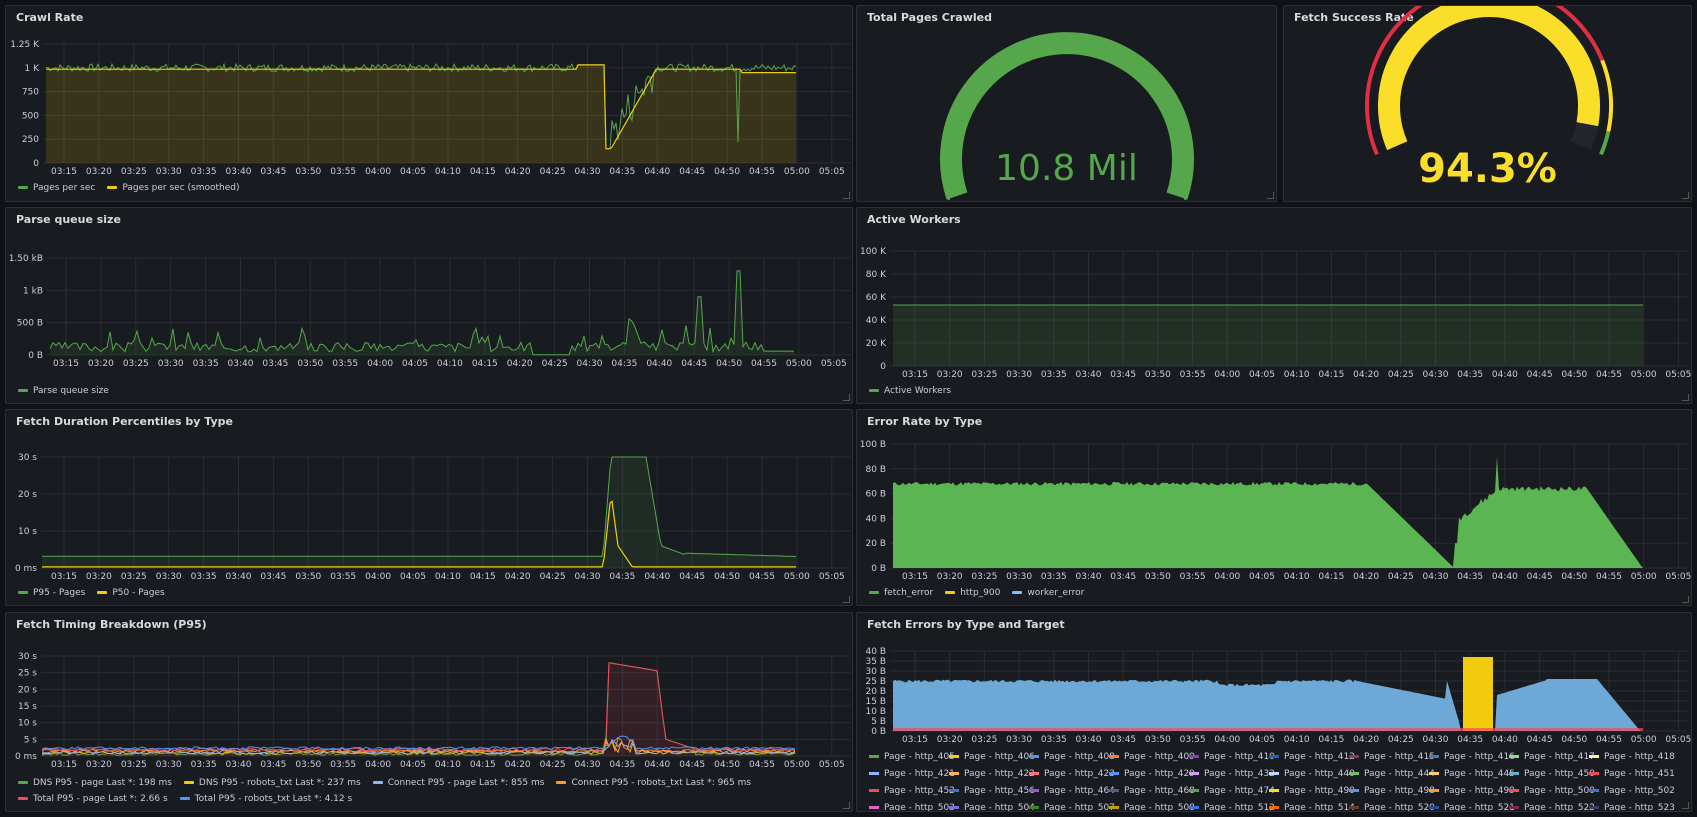 The image size is (1697, 817). What do you see at coordinates (1152, 774) in the screenshot?
I see `legend-item: Page - http_429` at bounding box center [1152, 774].